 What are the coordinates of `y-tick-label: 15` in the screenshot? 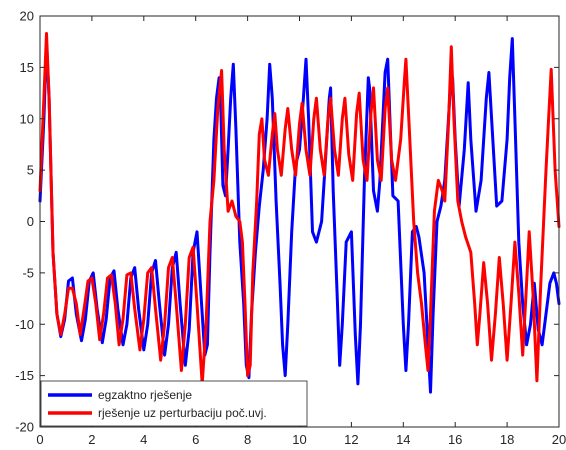 It's located at (27, 67).